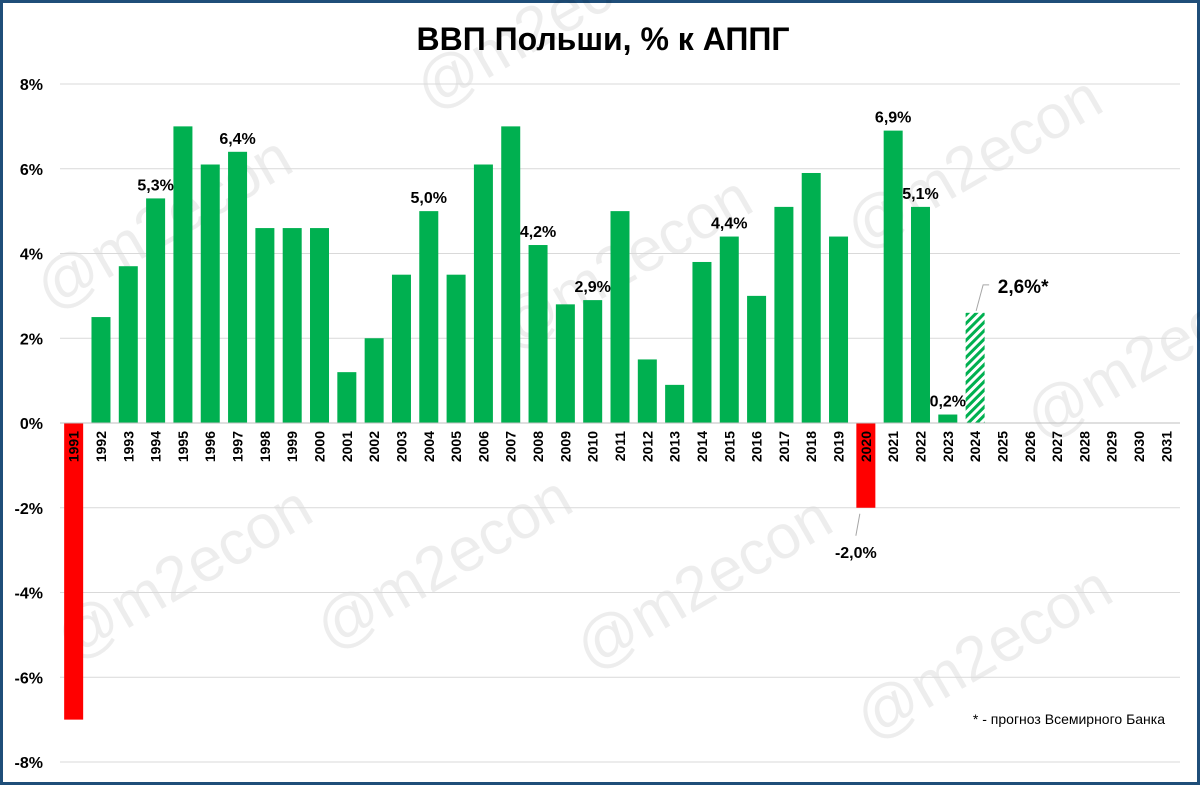 The width and height of the screenshot is (1200, 785). I want to click on x-tick-label: 2010, so click(593, 446).